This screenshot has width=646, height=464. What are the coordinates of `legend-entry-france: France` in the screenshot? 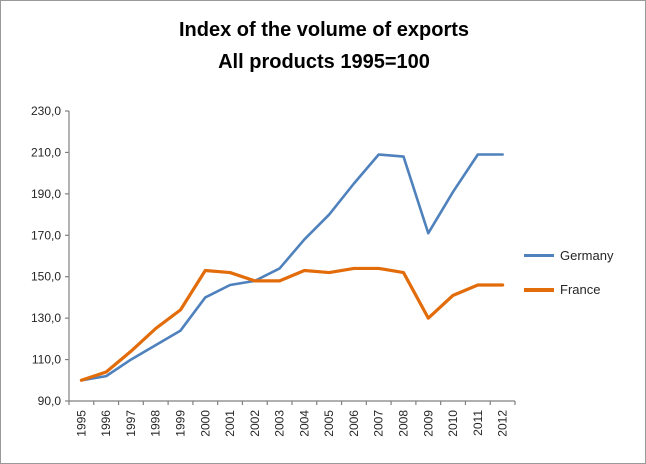 It's located at (568, 289).